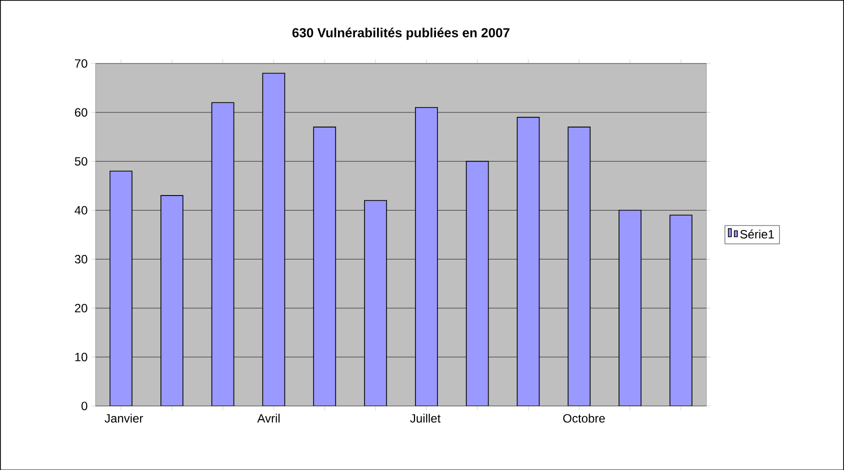 Image resolution: width=844 pixels, height=470 pixels. What do you see at coordinates (81, 63) in the screenshot?
I see `y-tick-label: 70` at bounding box center [81, 63].